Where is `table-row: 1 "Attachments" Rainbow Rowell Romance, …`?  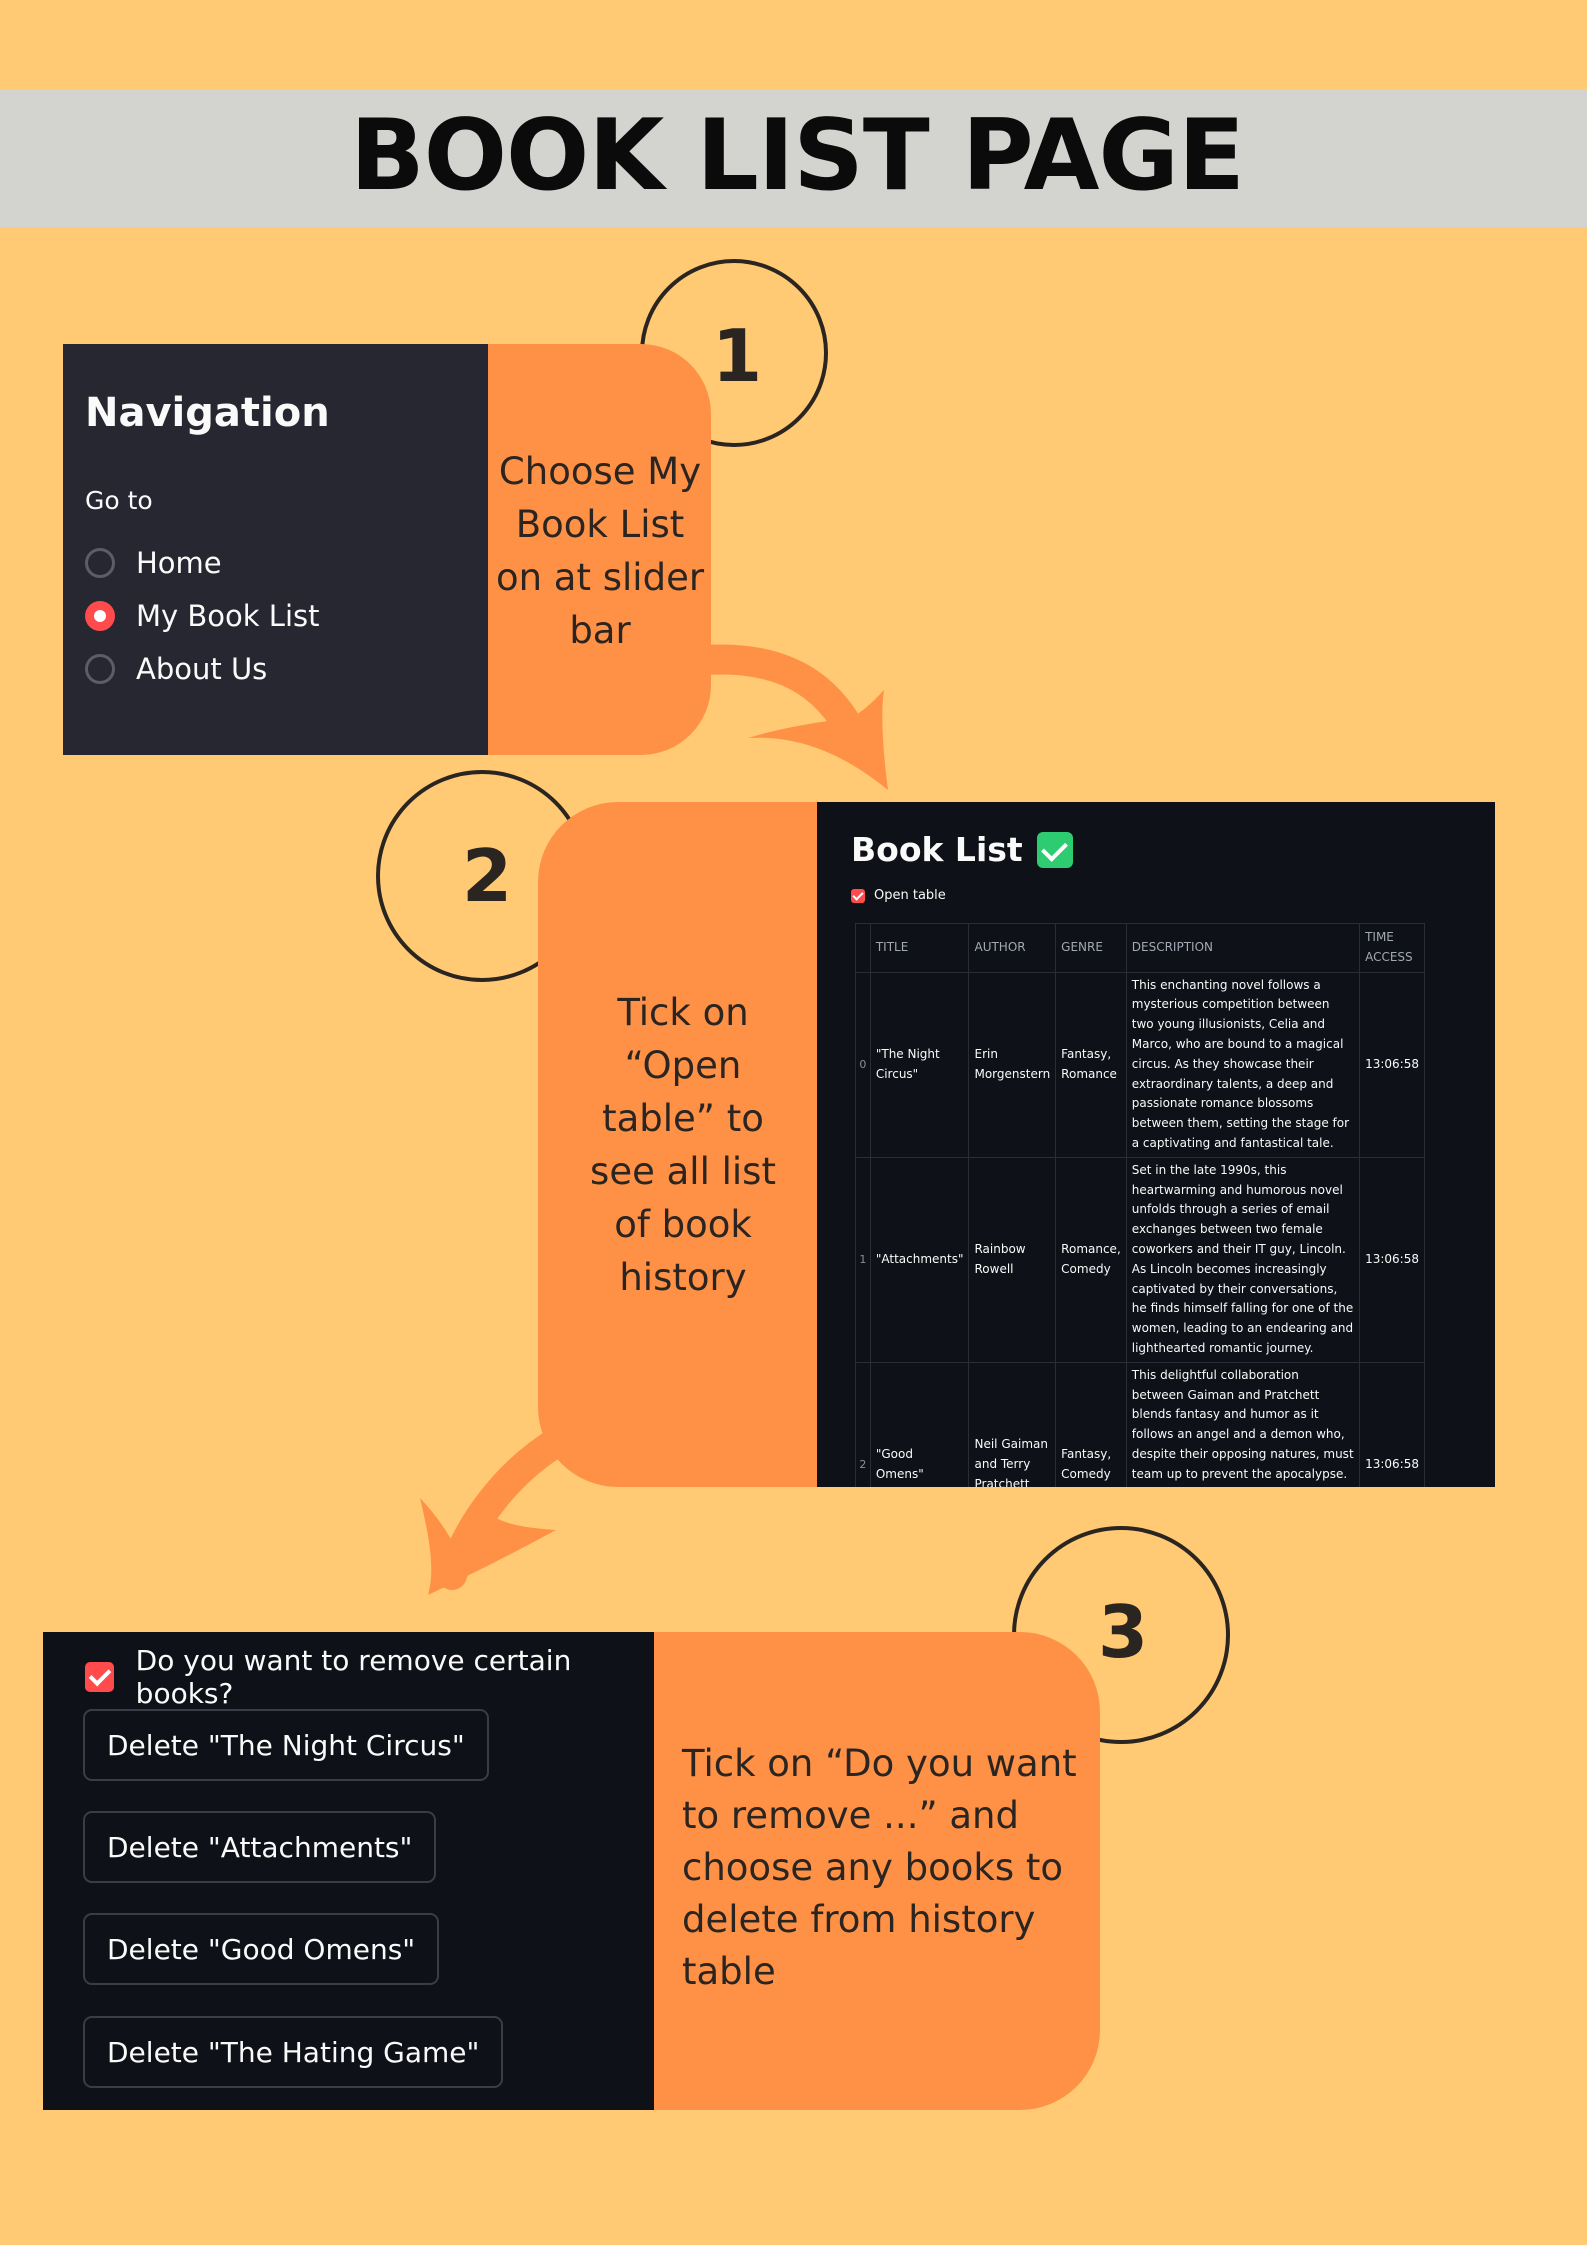 table-row: 1 "Attachments" Rainbow Rowell Romance, … is located at coordinates (1140, 1259).